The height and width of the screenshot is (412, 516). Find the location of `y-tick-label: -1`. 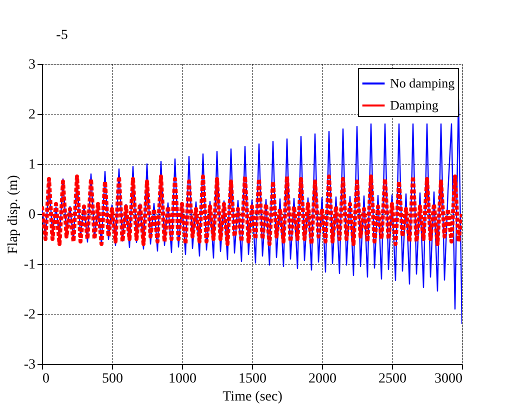

y-tick-label: -1 is located at coordinates (30, 265).